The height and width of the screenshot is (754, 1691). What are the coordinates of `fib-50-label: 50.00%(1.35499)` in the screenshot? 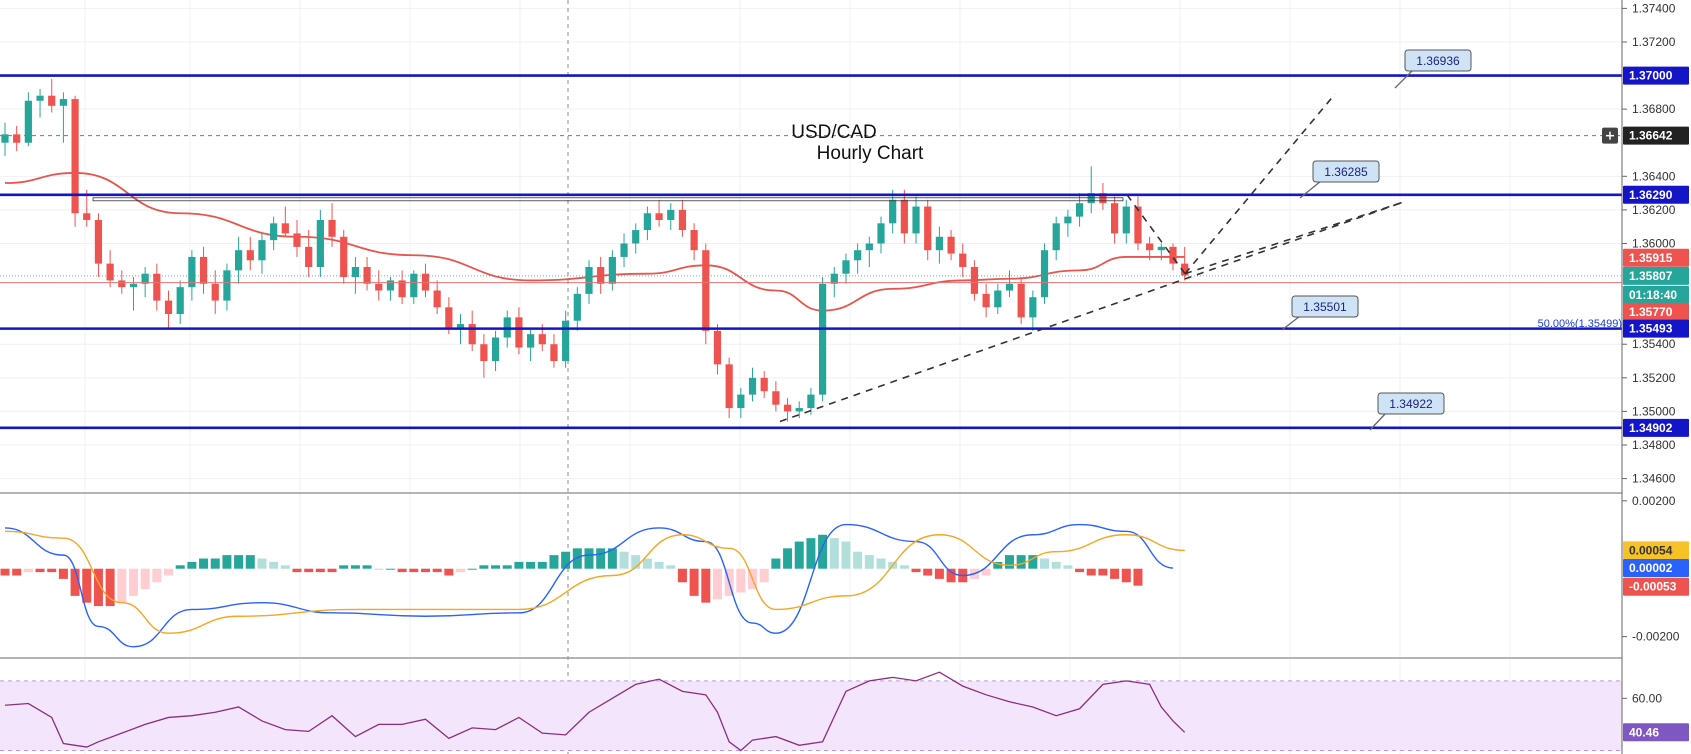 It's located at (1580, 324).